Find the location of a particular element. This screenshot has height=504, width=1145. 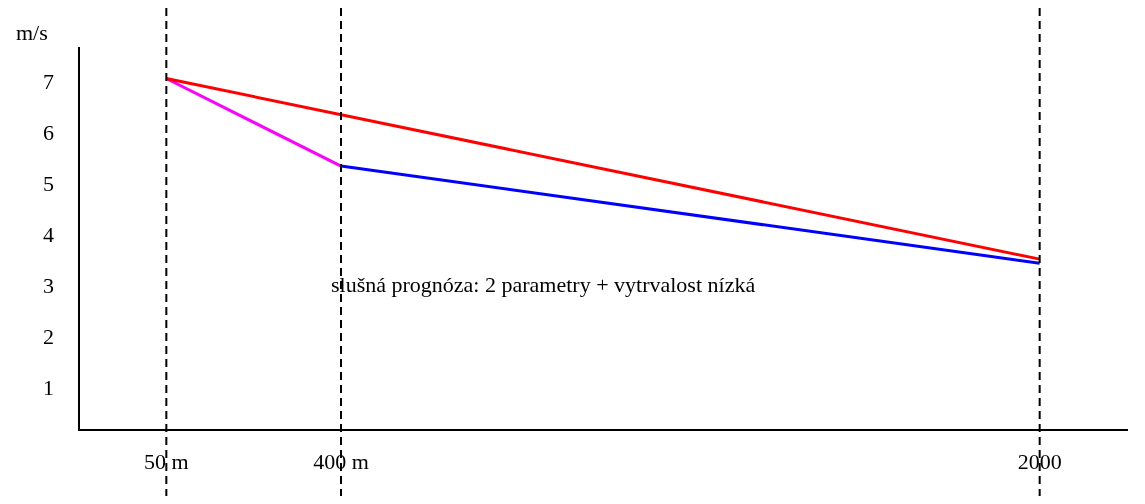

y-tick-label: 5 is located at coordinates (48, 184).